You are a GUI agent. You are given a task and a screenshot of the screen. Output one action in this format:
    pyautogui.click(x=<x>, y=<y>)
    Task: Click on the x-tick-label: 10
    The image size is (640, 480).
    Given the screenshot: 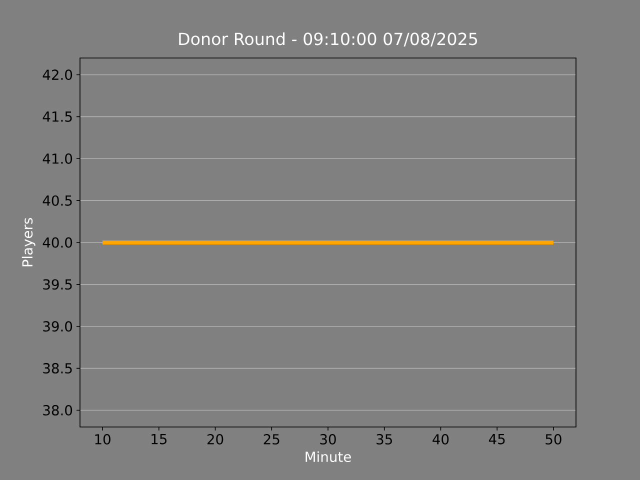 What is the action you would take?
    pyautogui.click(x=102, y=439)
    